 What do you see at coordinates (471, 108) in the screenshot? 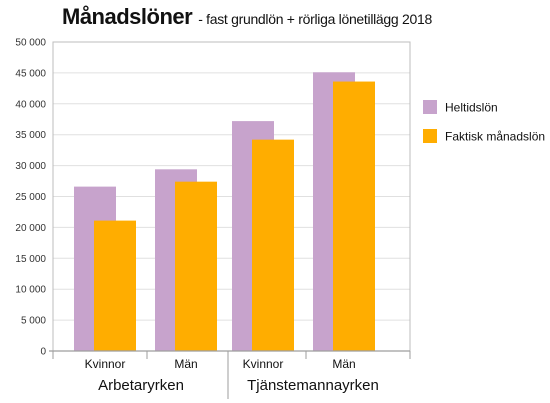
I see `legend-label: Heltidslön` at bounding box center [471, 108].